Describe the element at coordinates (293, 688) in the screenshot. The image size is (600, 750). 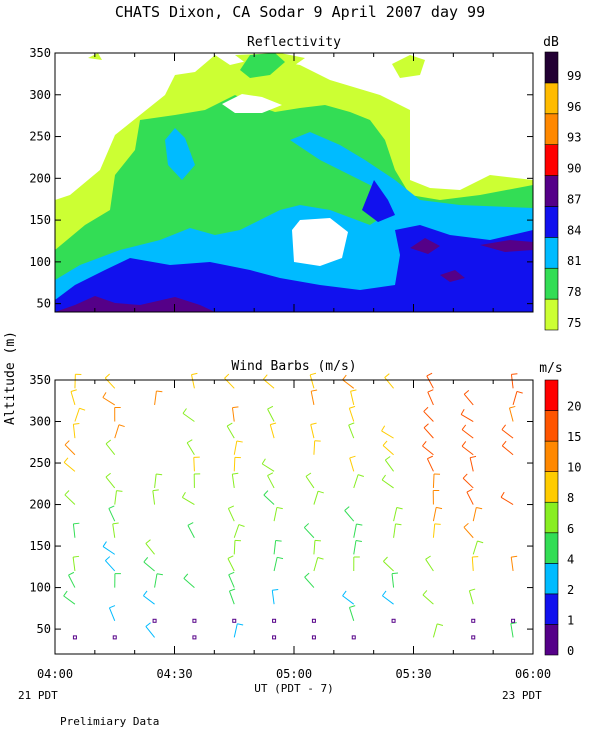
I see `x-axis-label: UT (PDT - 7)` at that location.